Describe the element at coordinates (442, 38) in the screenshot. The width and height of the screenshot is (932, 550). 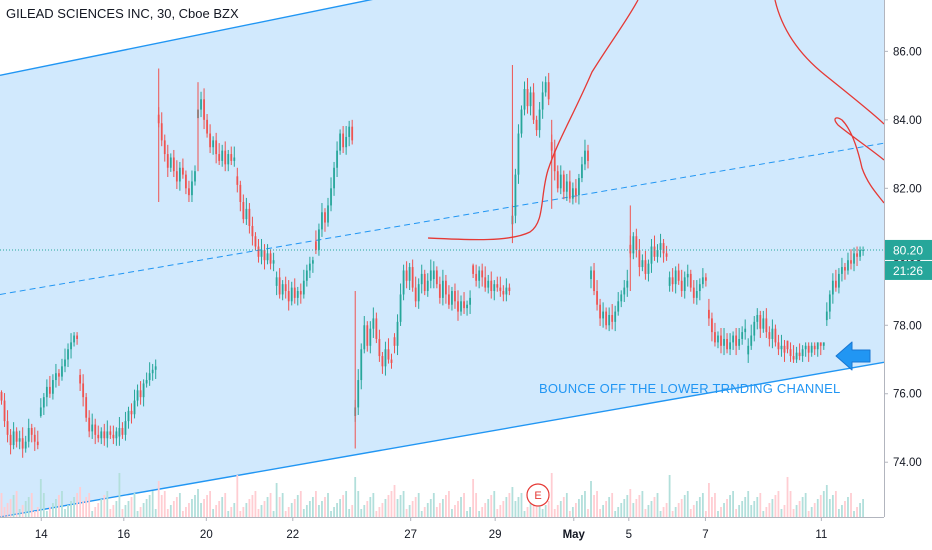
I see `channel-upper-line` at that location.